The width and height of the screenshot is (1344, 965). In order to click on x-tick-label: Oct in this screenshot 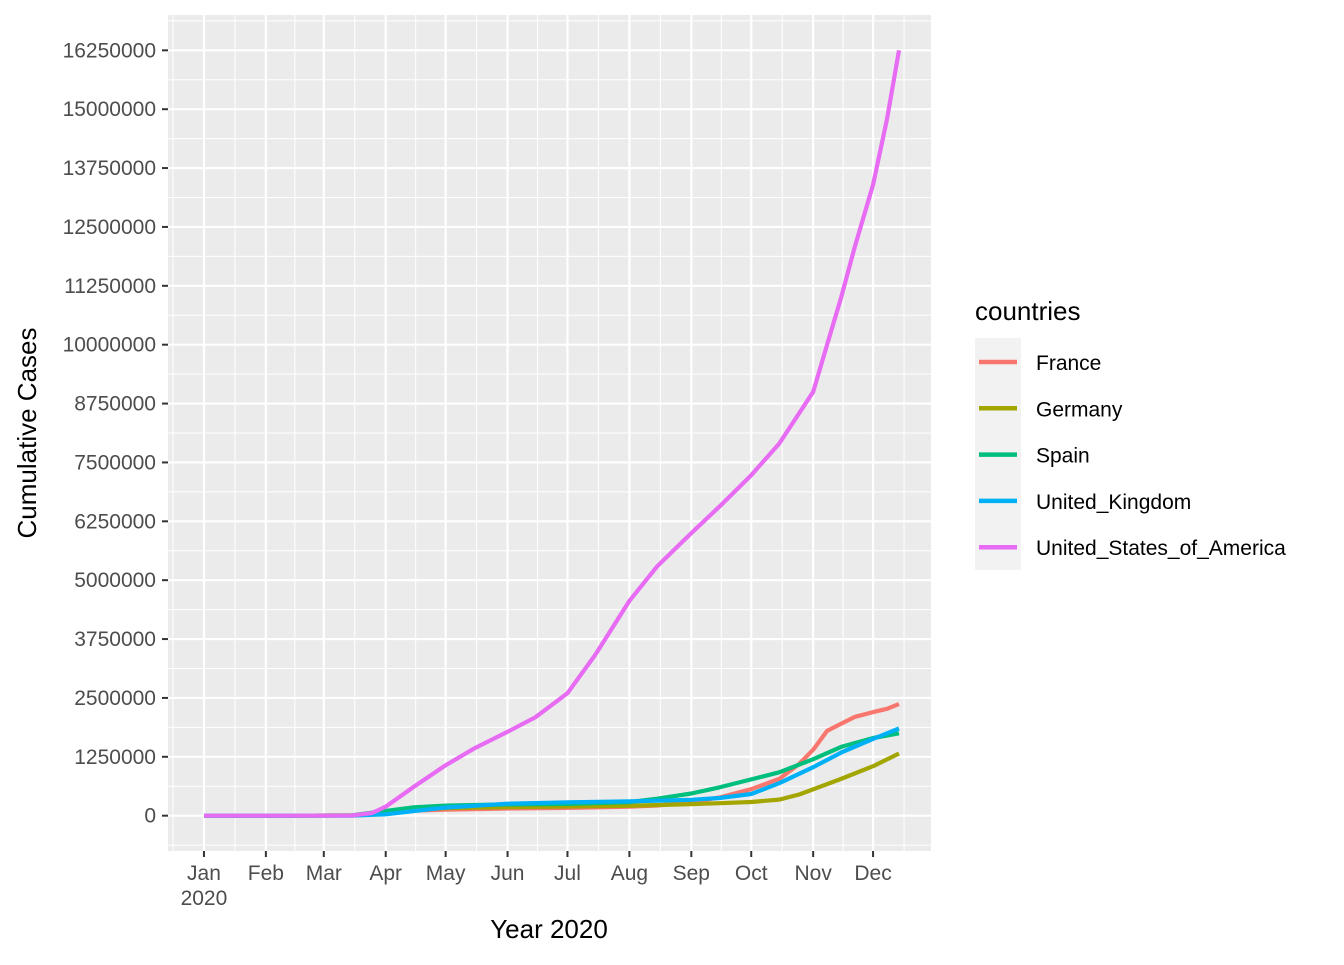, I will do `click(751, 873)`.